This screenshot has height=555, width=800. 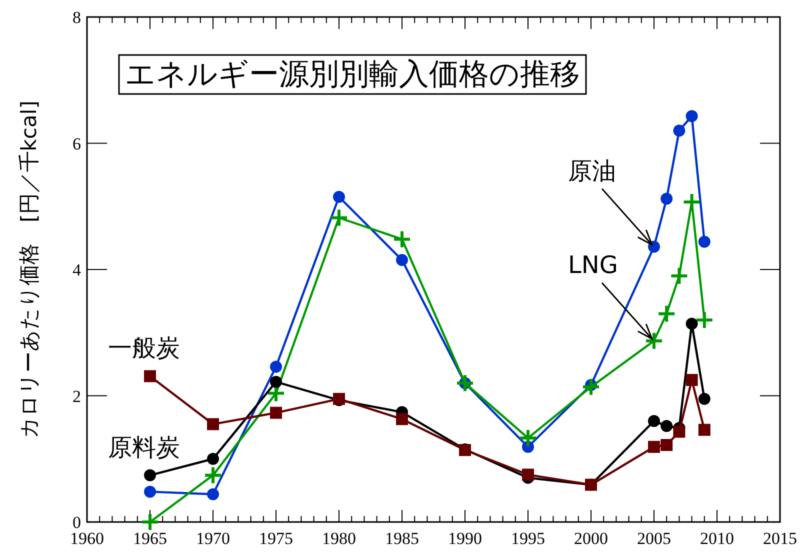 What do you see at coordinates (213, 538) in the screenshot?
I see `x-tick-label: 1970` at bounding box center [213, 538].